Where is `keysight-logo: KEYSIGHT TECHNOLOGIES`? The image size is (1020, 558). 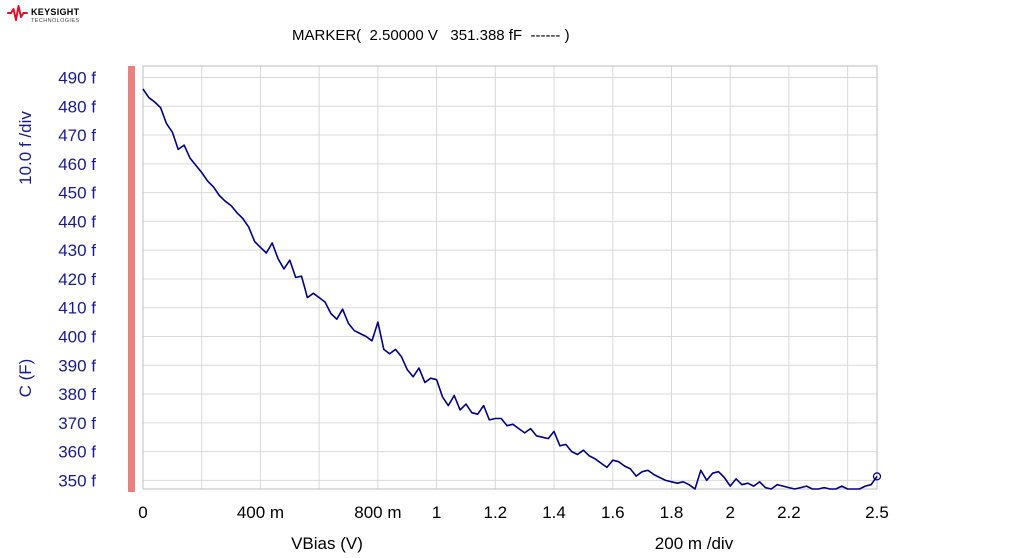 keysight-logo: KEYSIGHT TECHNOLOGIES is located at coordinates (43, 14).